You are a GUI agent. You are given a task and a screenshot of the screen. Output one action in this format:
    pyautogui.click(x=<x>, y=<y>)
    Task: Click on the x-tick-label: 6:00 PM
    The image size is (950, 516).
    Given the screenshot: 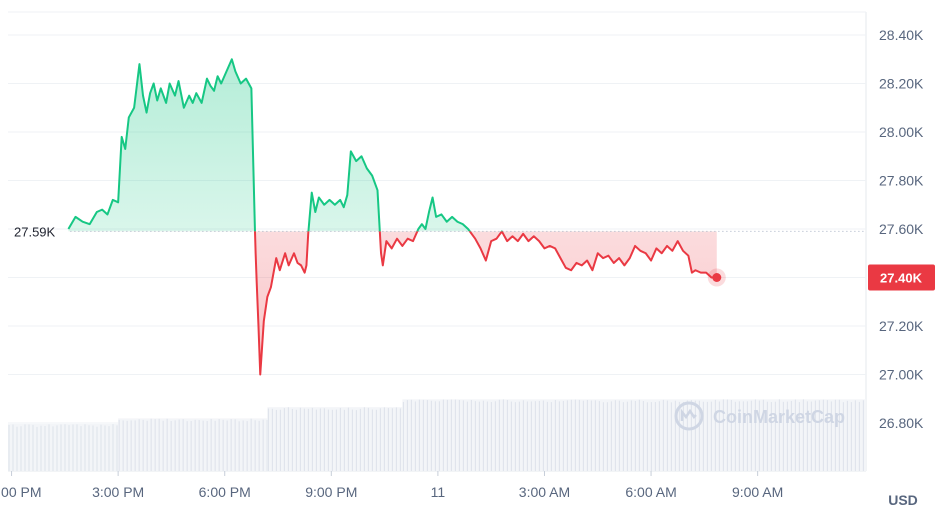 What is the action you would take?
    pyautogui.click(x=225, y=492)
    